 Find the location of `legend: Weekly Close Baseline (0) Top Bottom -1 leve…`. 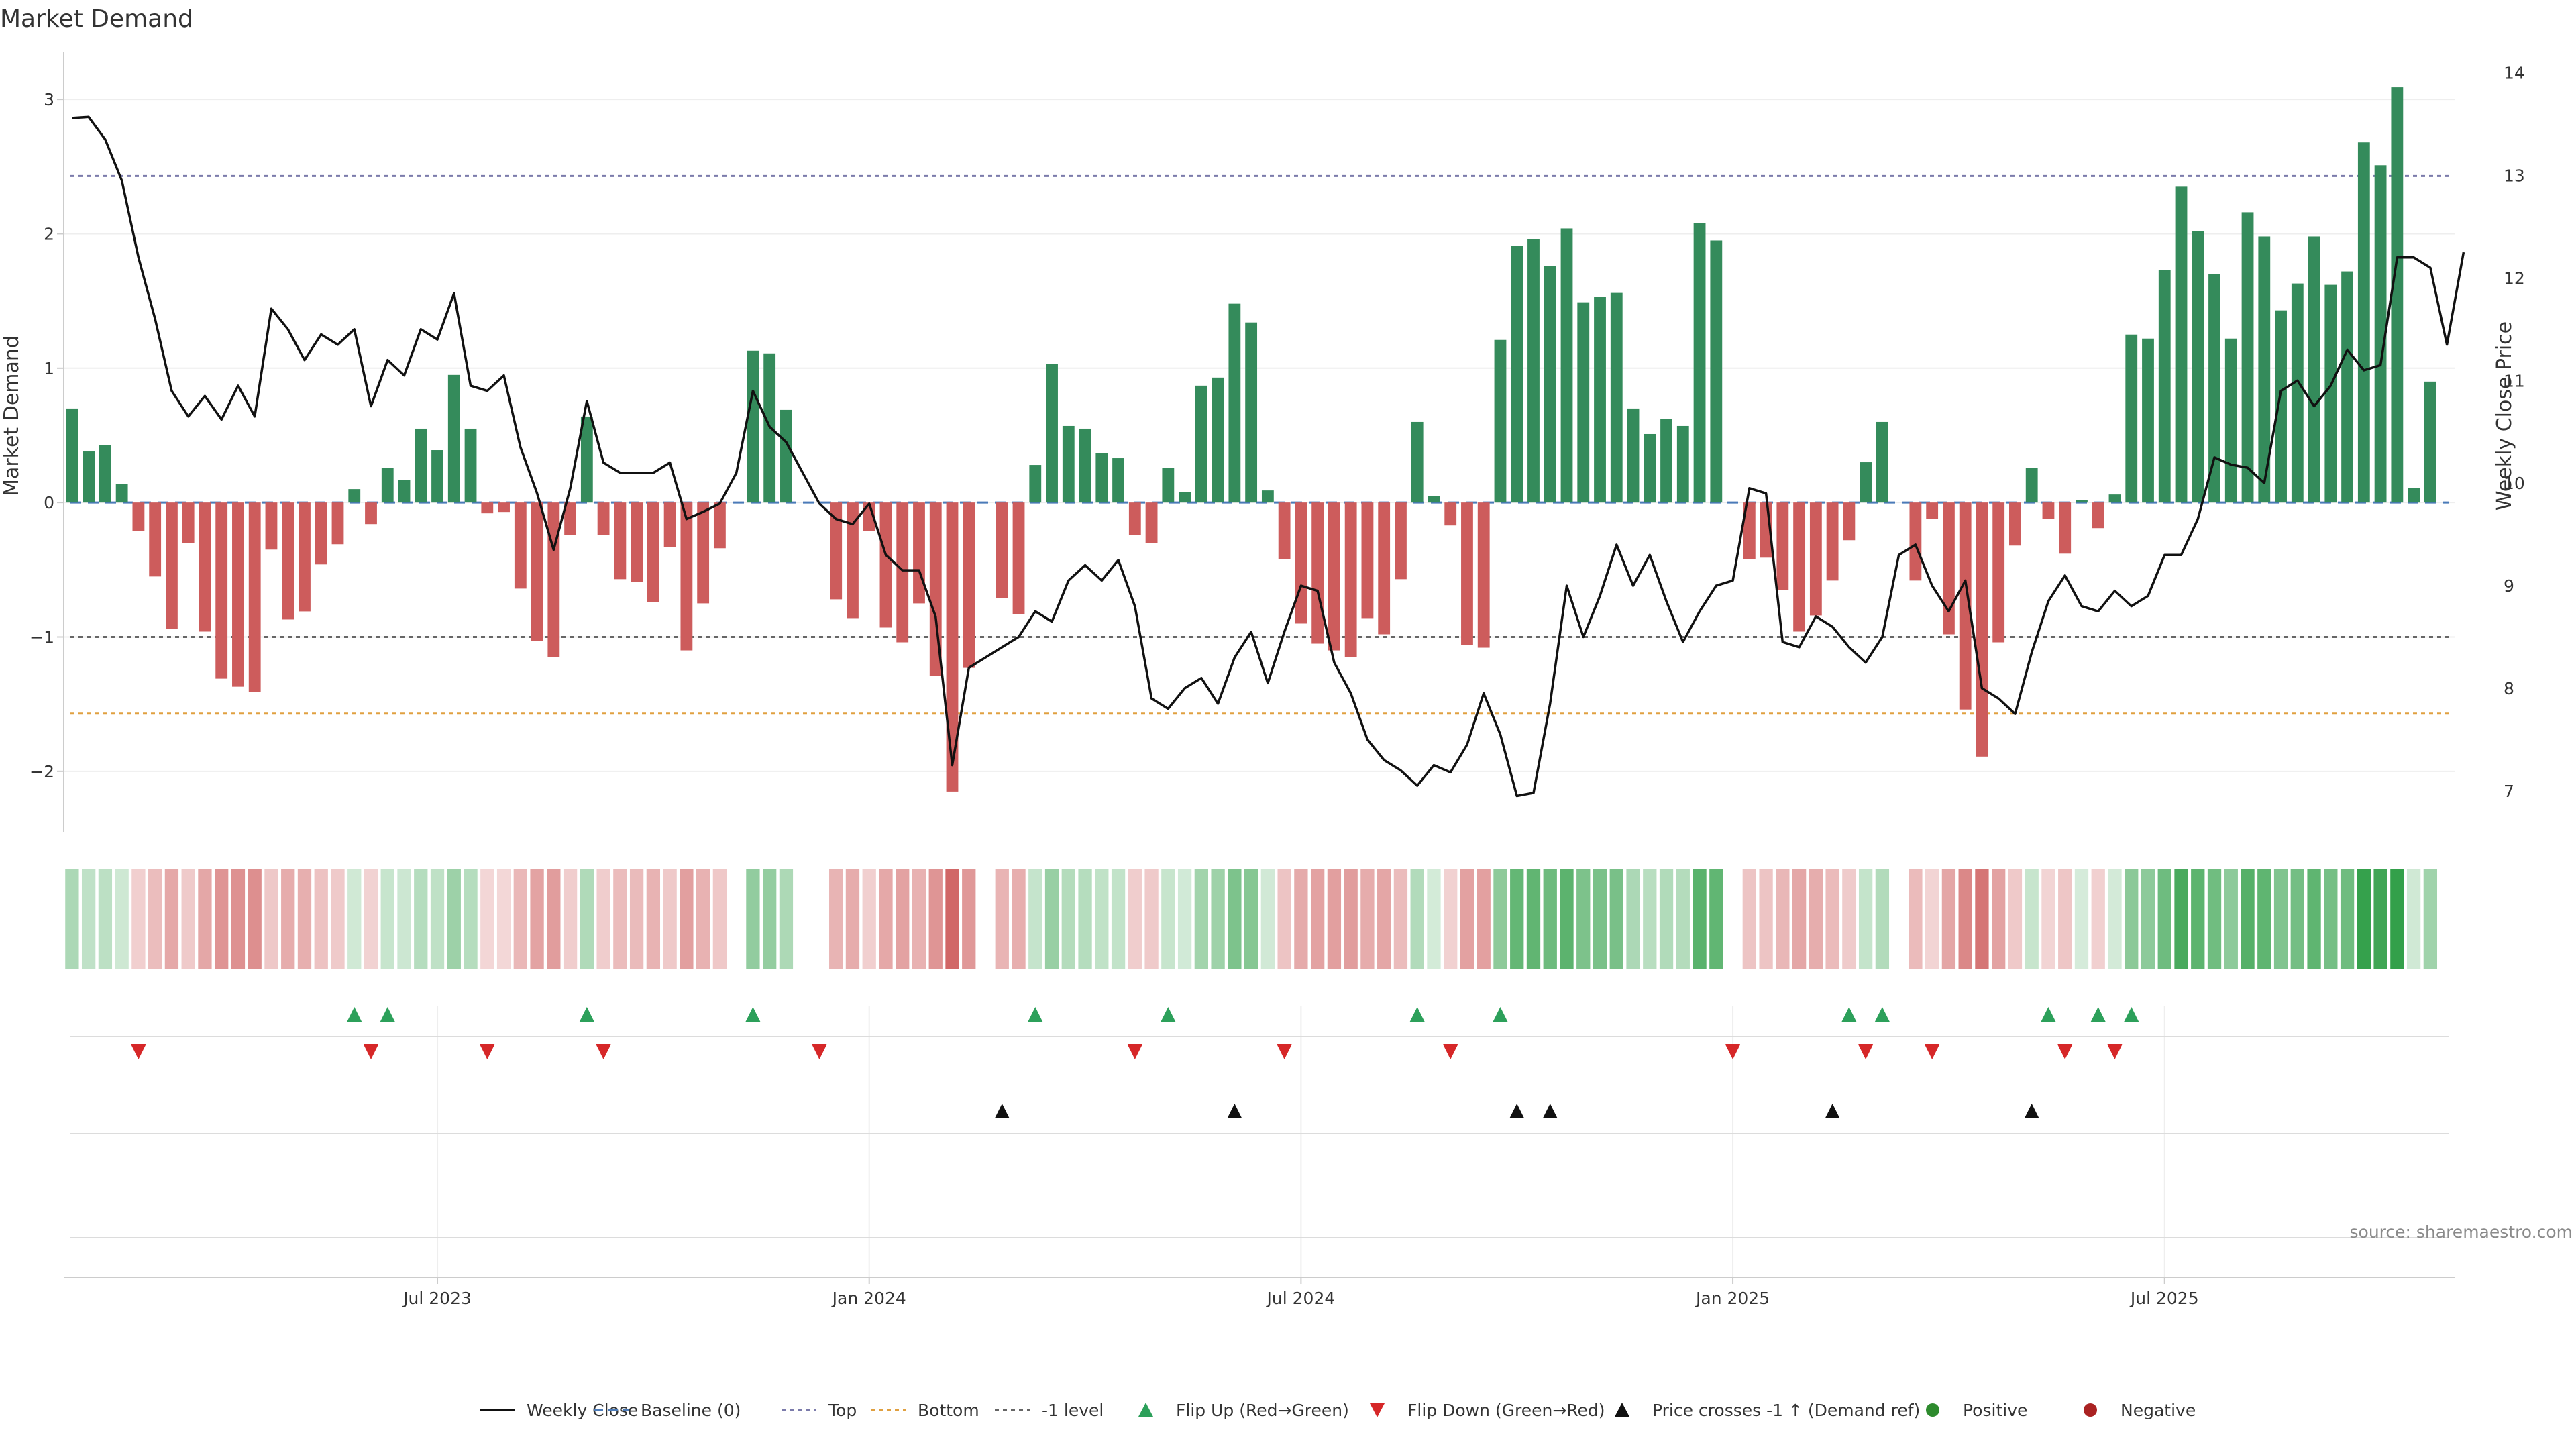

legend: Weekly Close Baseline (0) Top Bottom -1 leve… is located at coordinates (1338, 1410).